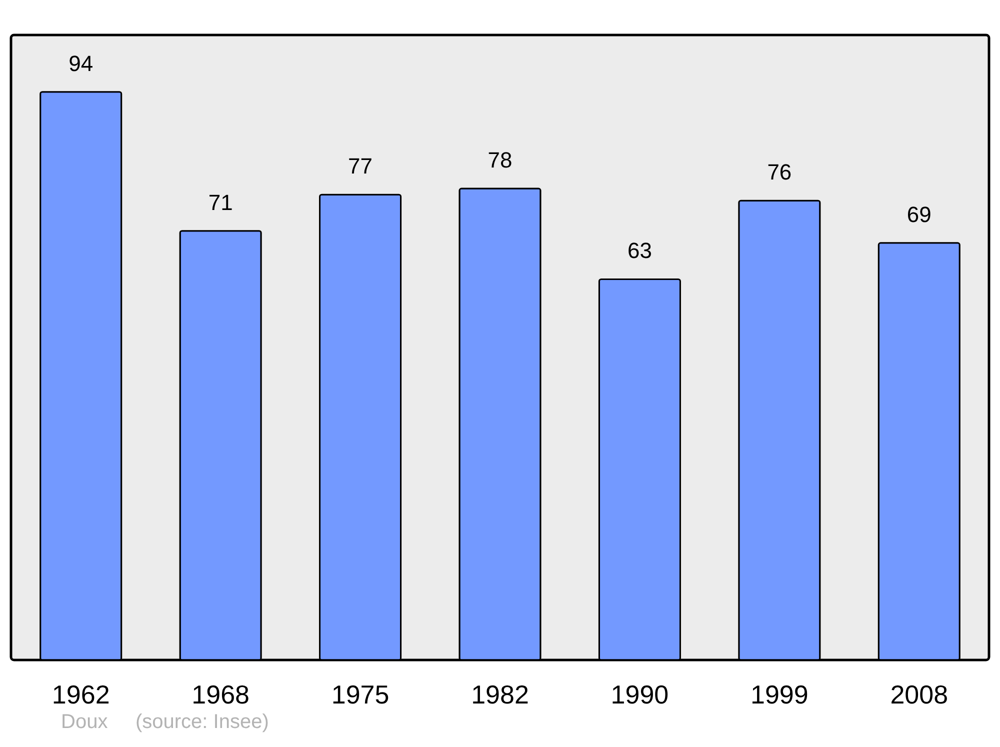 Image resolution: width=1000 pixels, height=747 pixels. Describe the element at coordinates (81, 63) in the screenshot. I see `data-label: 94` at that location.